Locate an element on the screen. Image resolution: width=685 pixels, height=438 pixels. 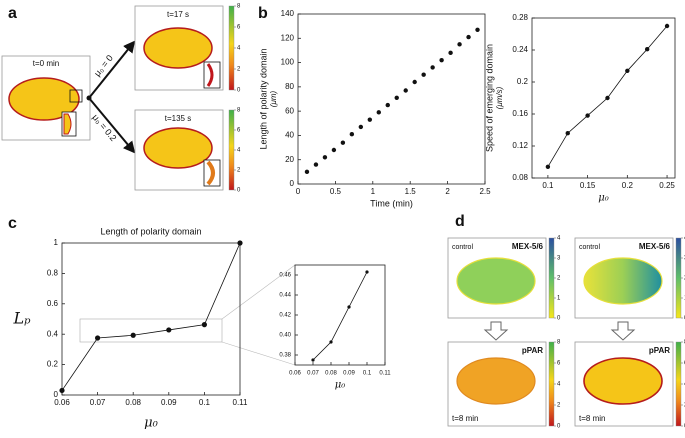
y-tick-label: 0.24 is located at coordinates (520, 49).